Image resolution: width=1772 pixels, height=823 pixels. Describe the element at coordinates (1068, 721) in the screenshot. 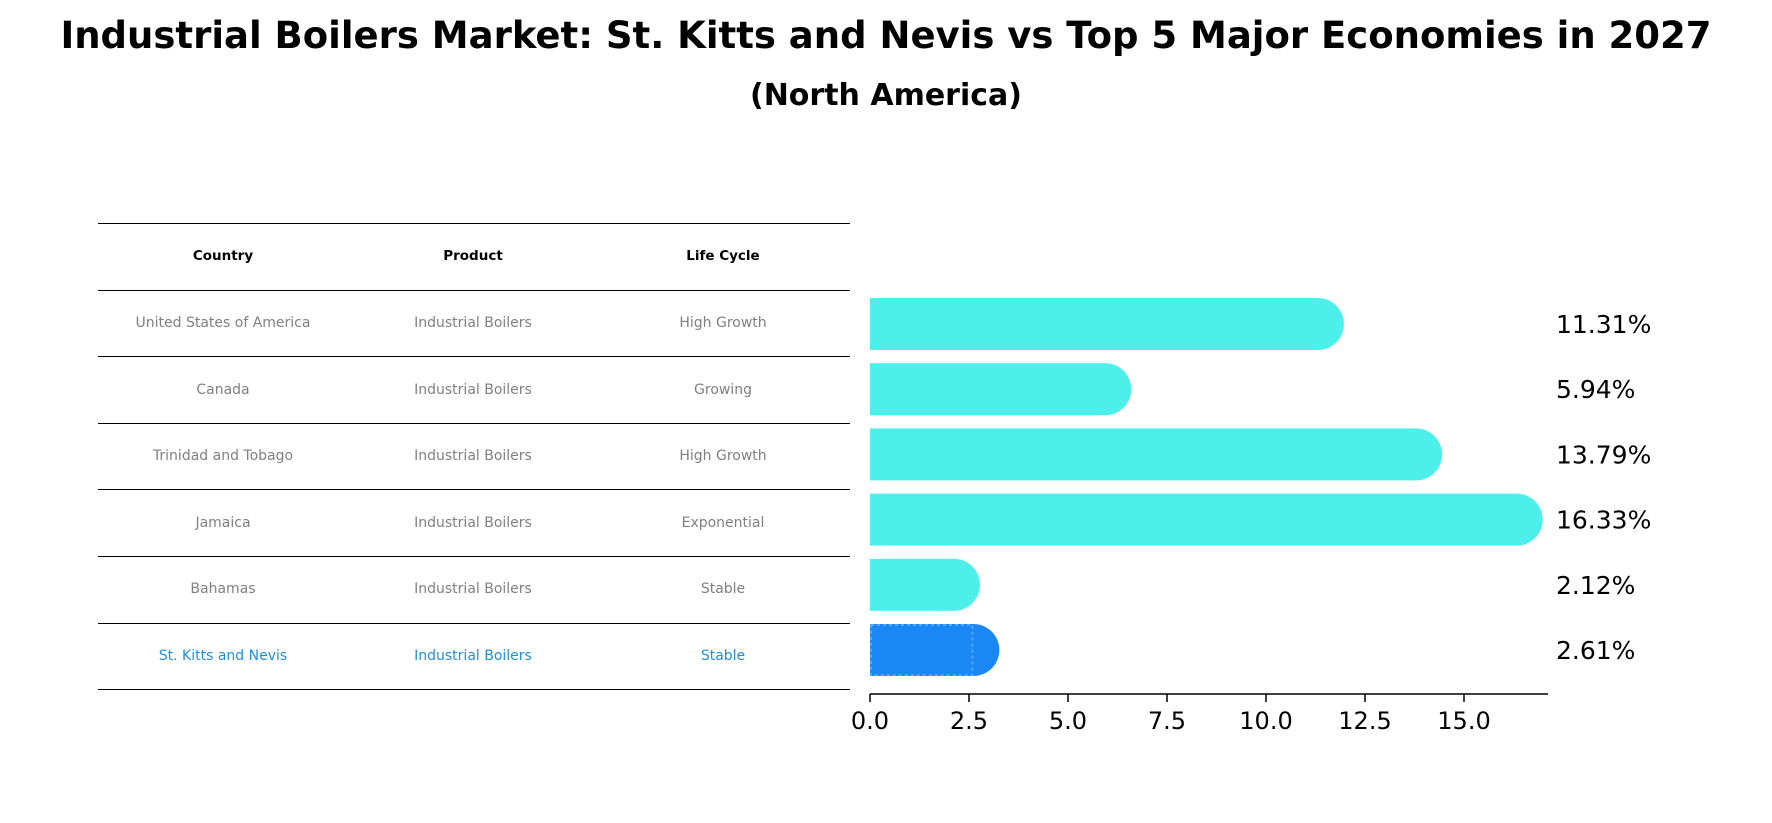

I see `x-tick-label: 5.0` at that location.